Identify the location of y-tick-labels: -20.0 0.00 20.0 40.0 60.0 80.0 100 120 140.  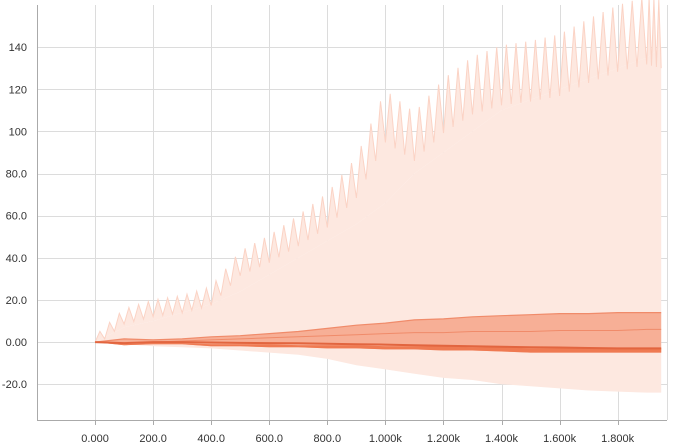
(14, 216).